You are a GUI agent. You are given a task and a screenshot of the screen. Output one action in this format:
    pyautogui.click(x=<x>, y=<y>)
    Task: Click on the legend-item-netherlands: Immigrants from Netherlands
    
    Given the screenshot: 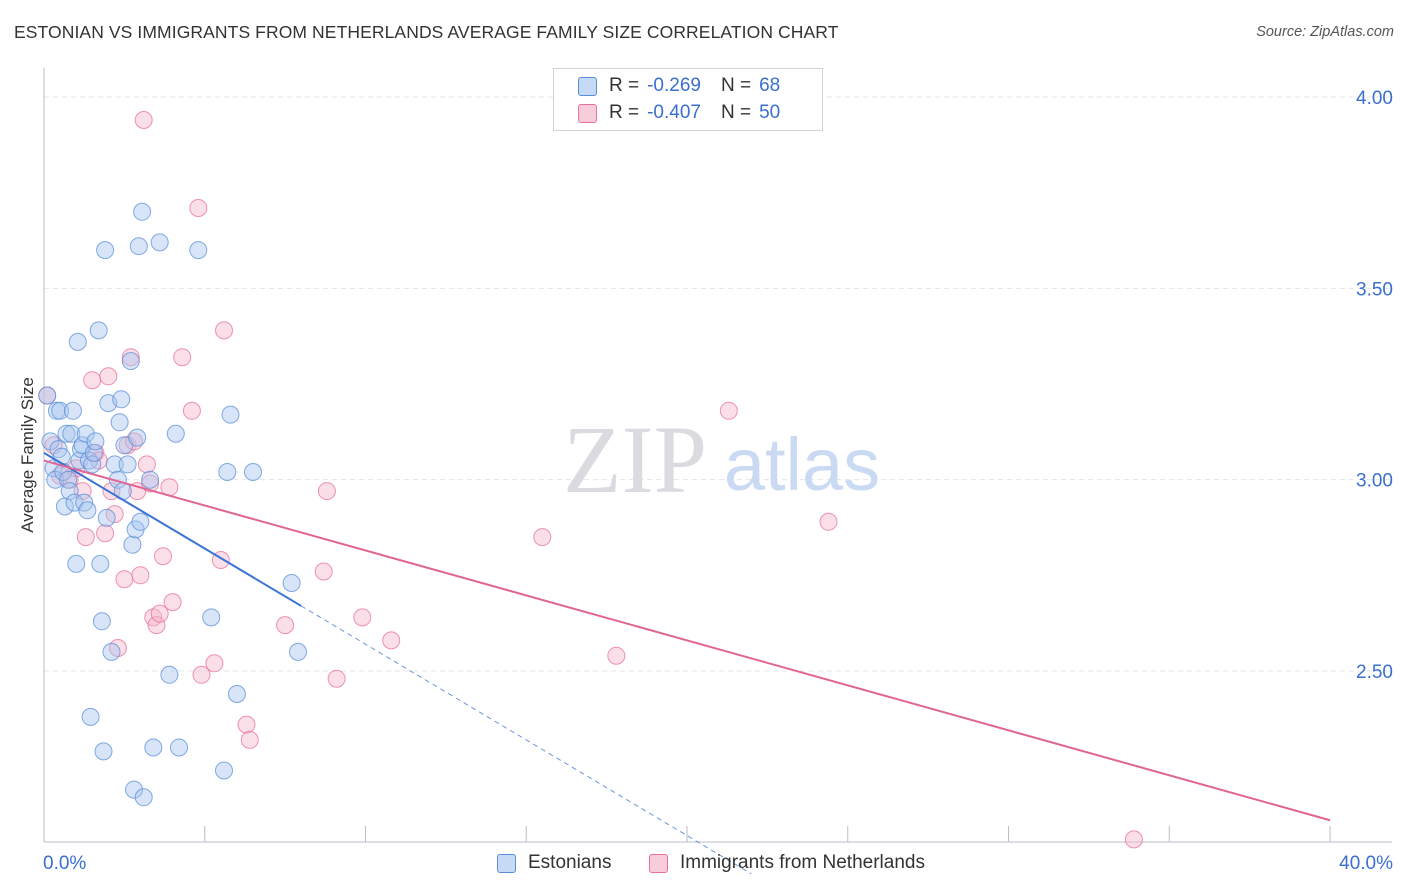 What is the action you would take?
    pyautogui.click(x=787, y=863)
    